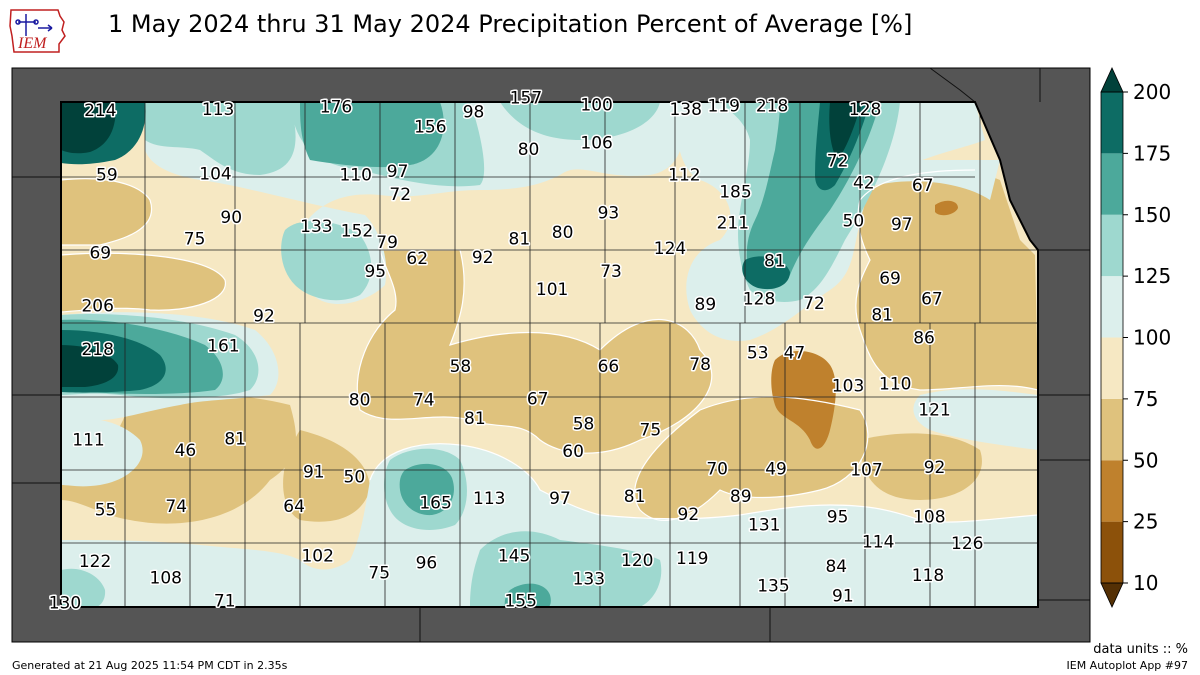 This screenshot has height=675, width=1200. Describe the element at coordinates (357, 232) in the screenshot. I see `station-value: 152` at that location.